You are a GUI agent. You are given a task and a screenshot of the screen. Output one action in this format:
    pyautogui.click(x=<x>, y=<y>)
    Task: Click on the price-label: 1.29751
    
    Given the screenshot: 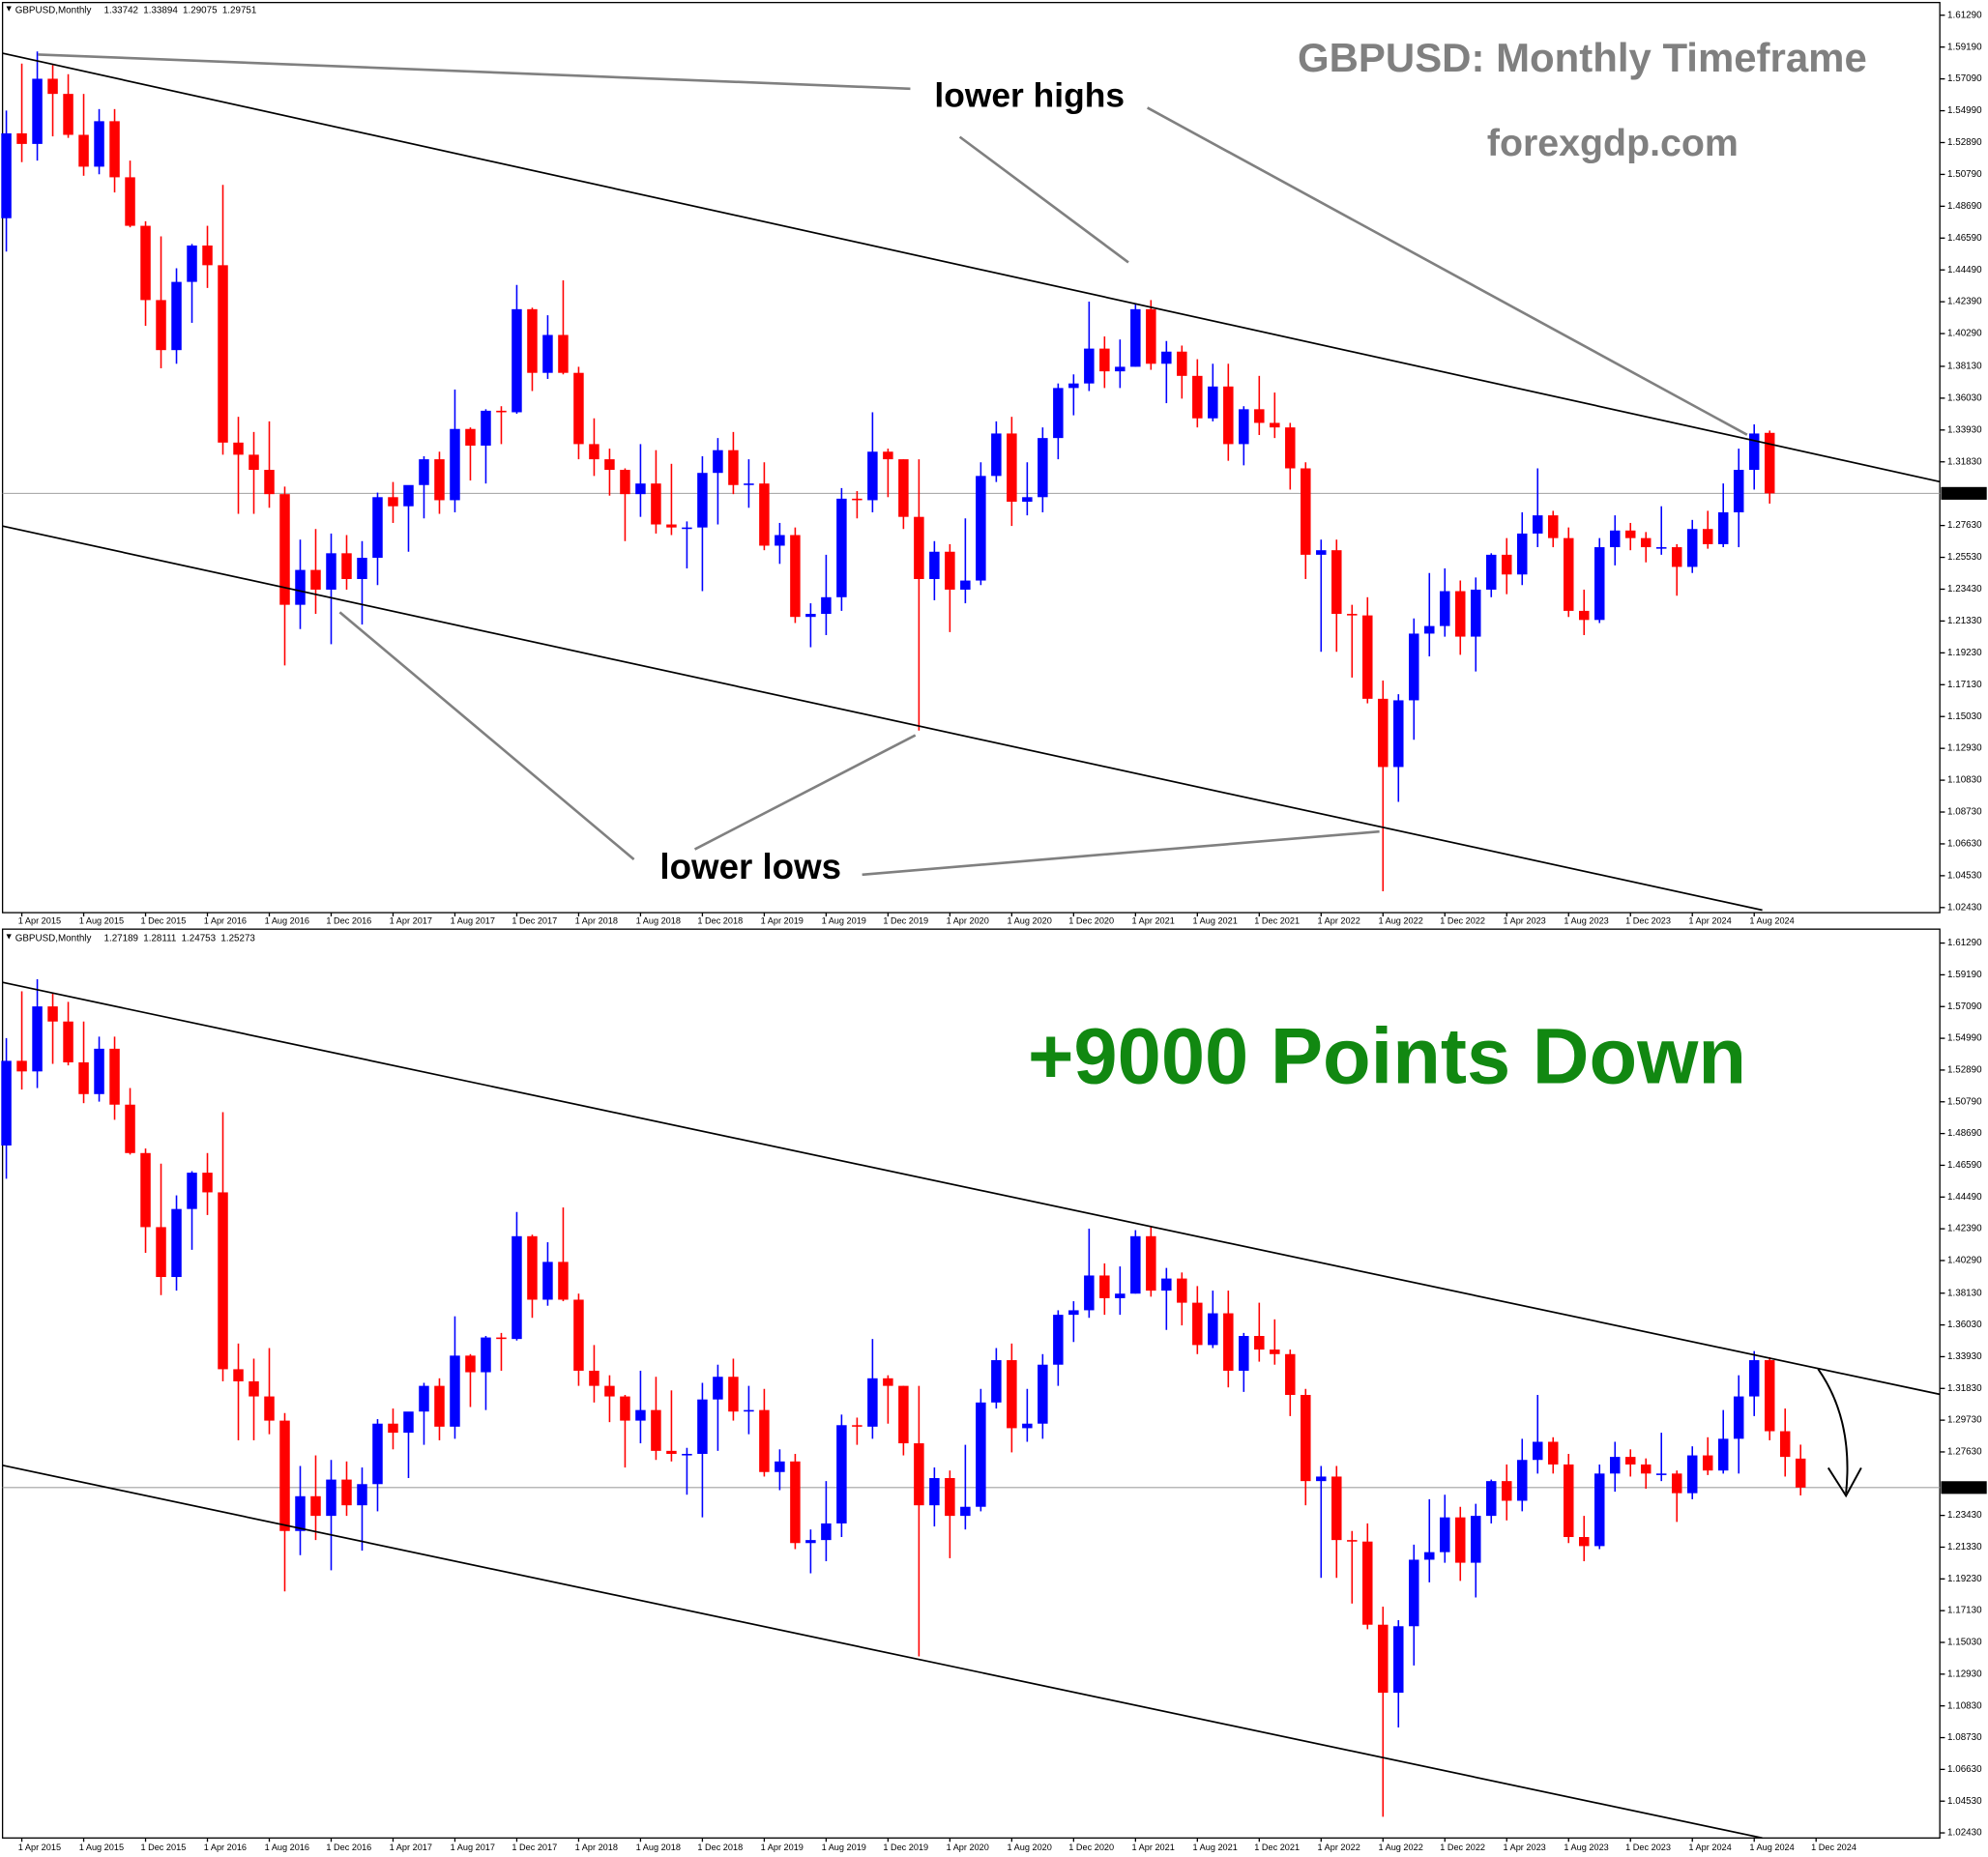 What is the action you would take?
    pyautogui.click(x=1961, y=494)
    